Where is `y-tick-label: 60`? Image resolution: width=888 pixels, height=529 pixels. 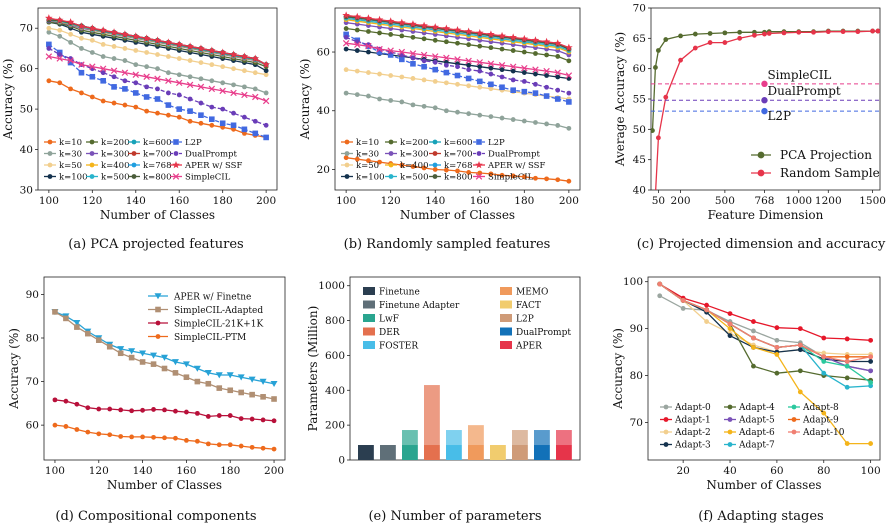
y-tick-label: 60 is located at coordinates (26, 69).